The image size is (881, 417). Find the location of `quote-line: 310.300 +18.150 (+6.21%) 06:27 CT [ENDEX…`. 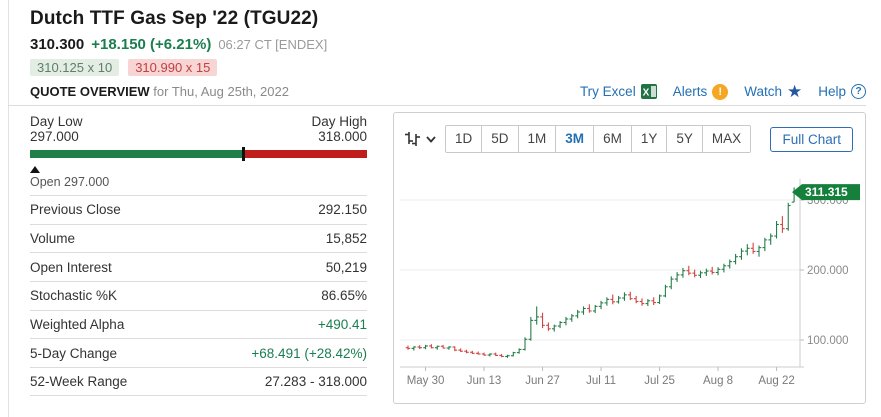

quote-line: 310.300 +18.150 (+6.21%) 06:27 CT [ENDEX… is located at coordinates (448, 44).